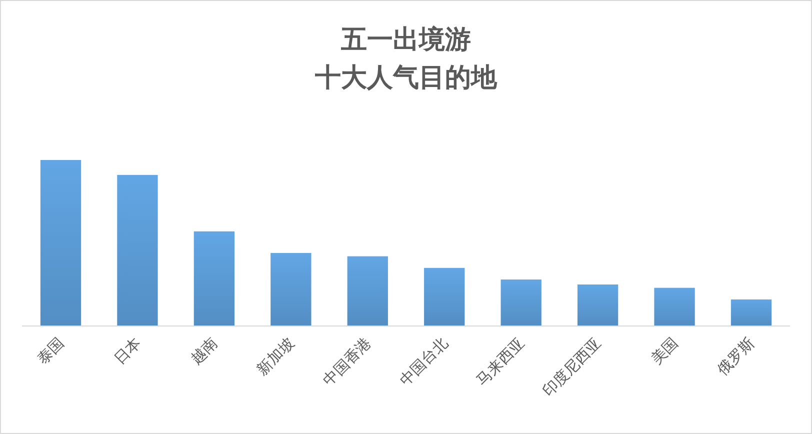 The image size is (812, 434). Describe the element at coordinates (664, 351) in the screenshot. I see `x-tick-label: 美国` at that location.